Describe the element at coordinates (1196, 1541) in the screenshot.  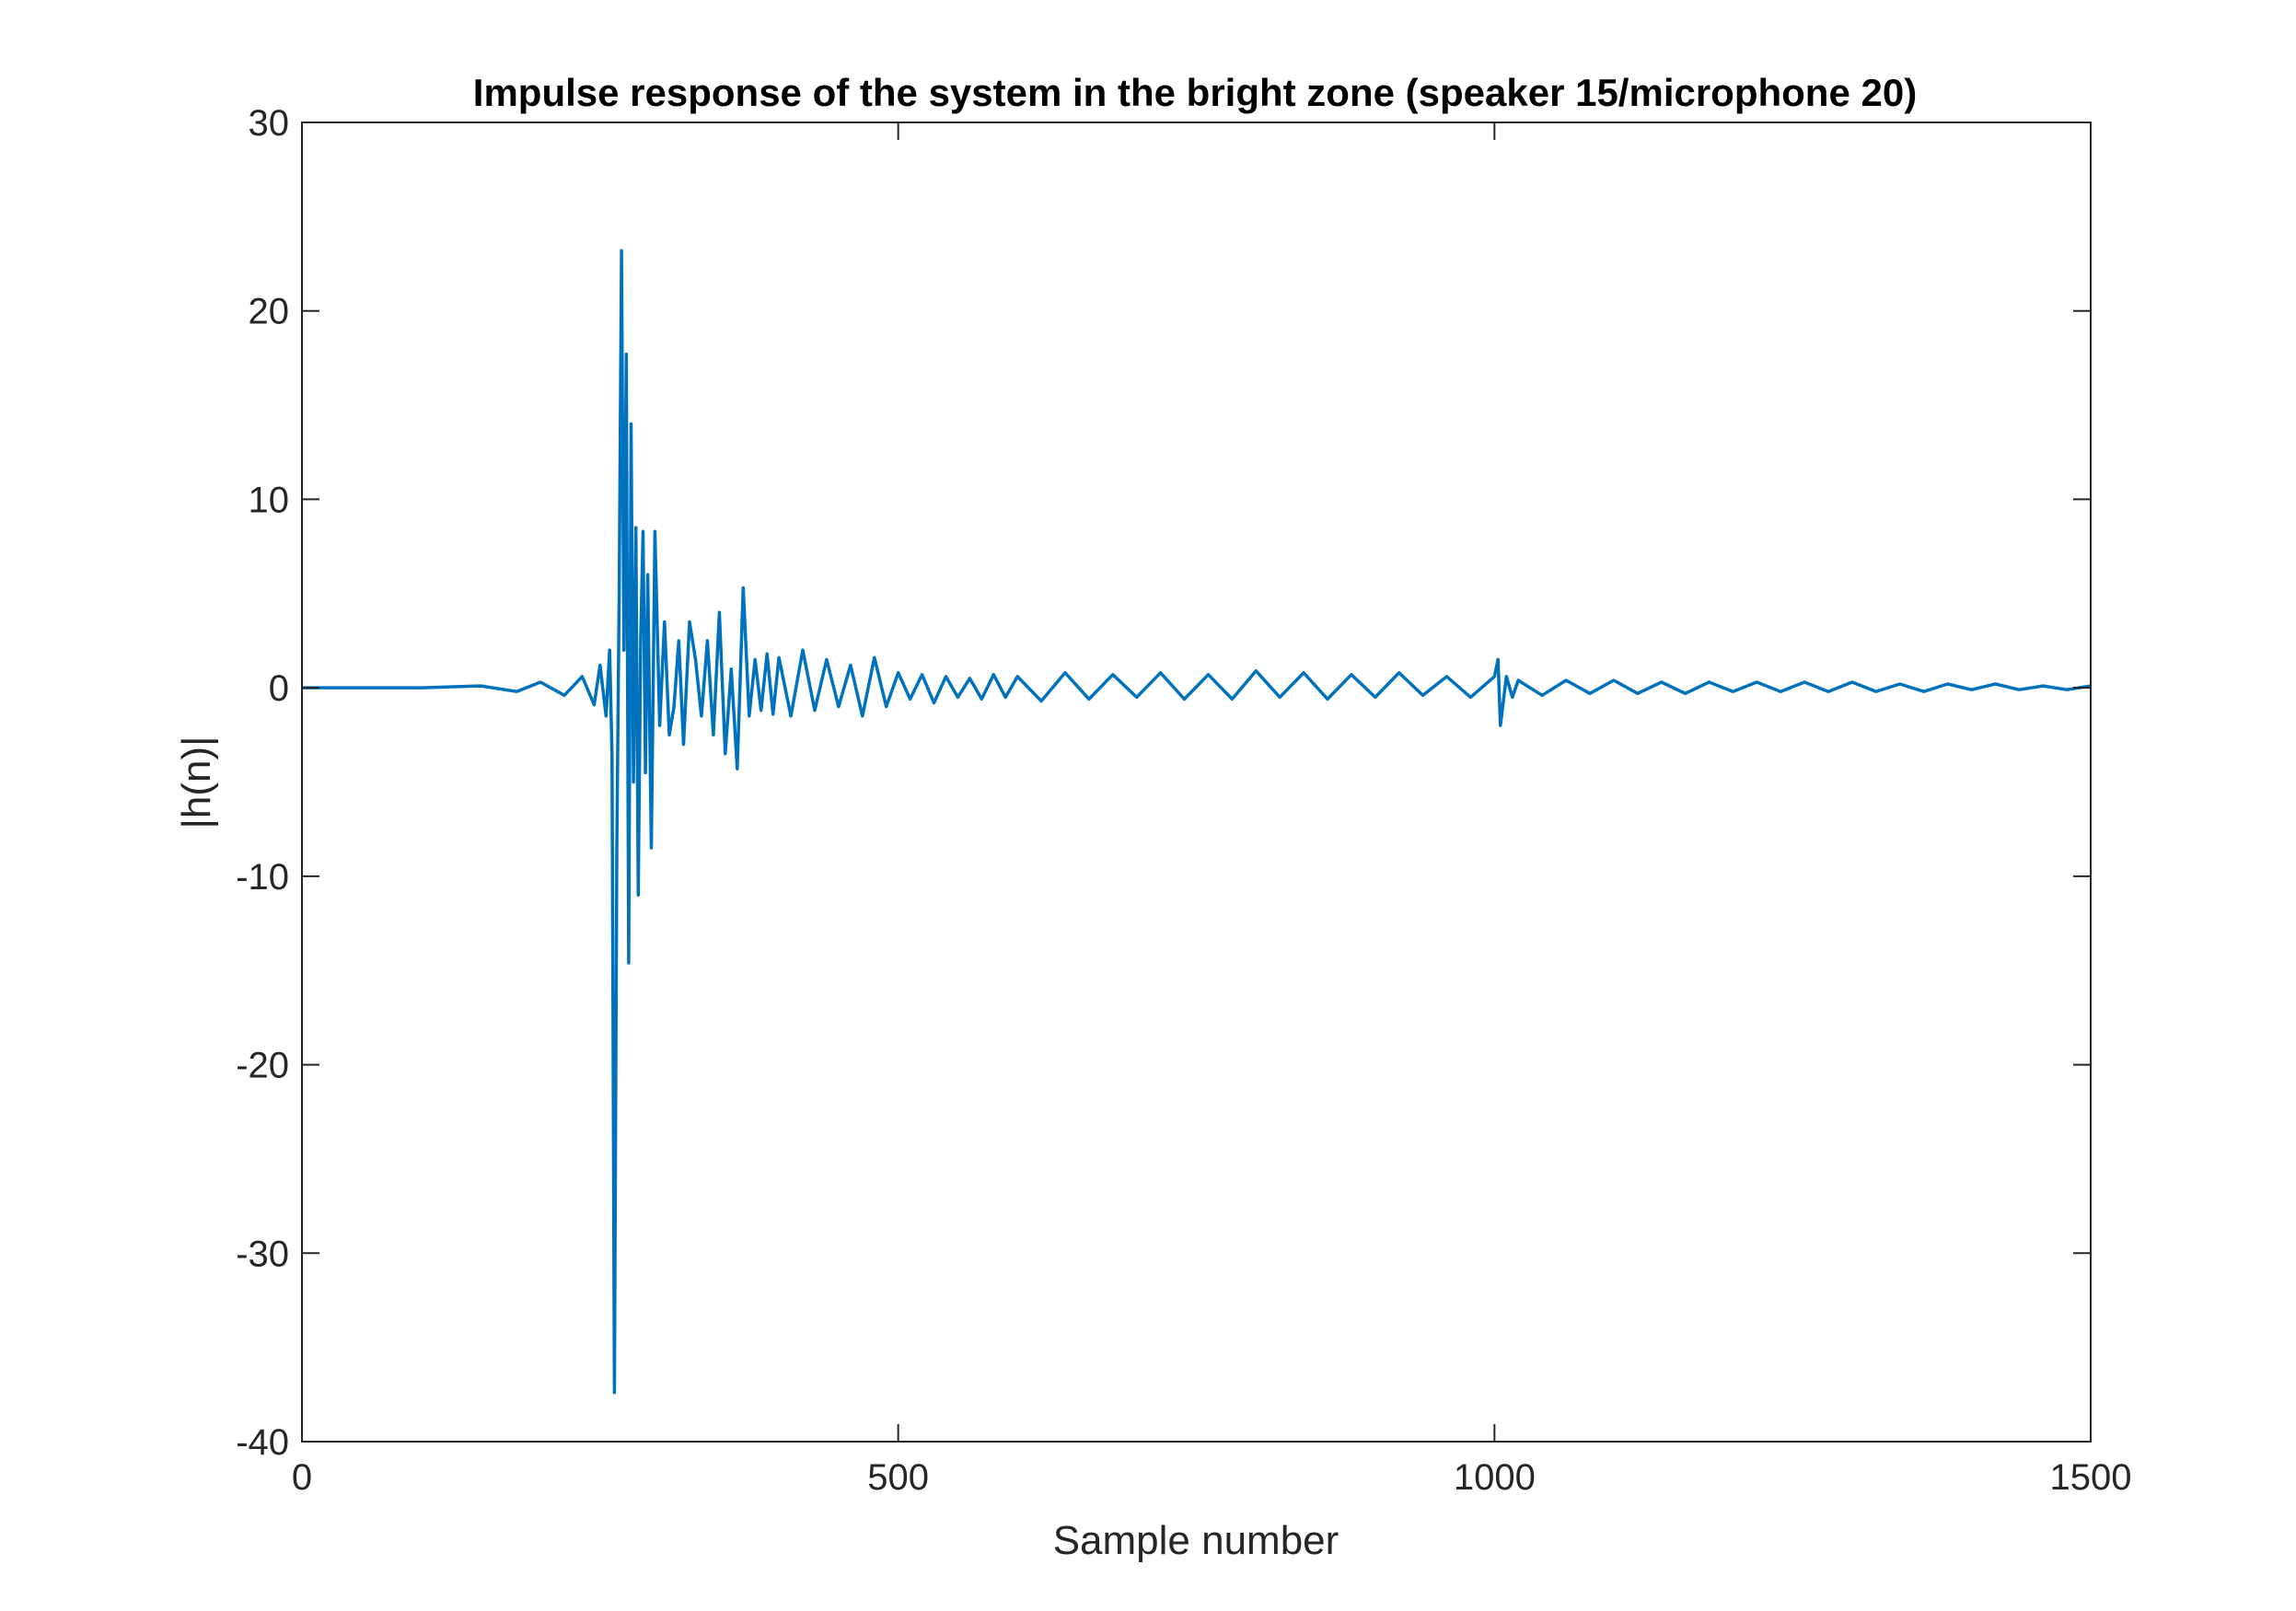
I see `x-axis-label: Sample number` at that location.